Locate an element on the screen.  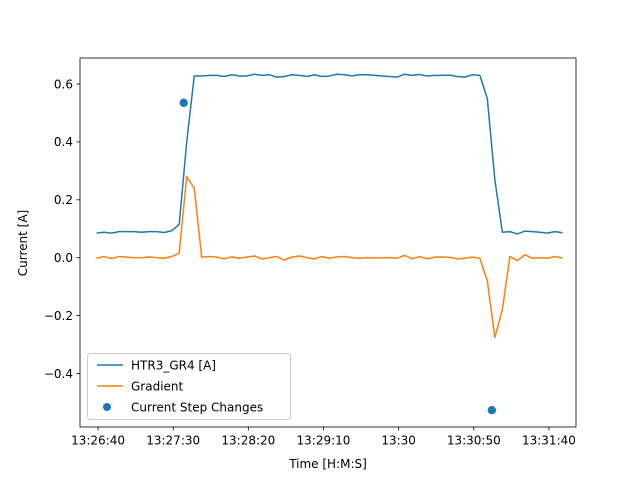
x-tick-label: 13:30:50 is located at coordinates (474, 441).